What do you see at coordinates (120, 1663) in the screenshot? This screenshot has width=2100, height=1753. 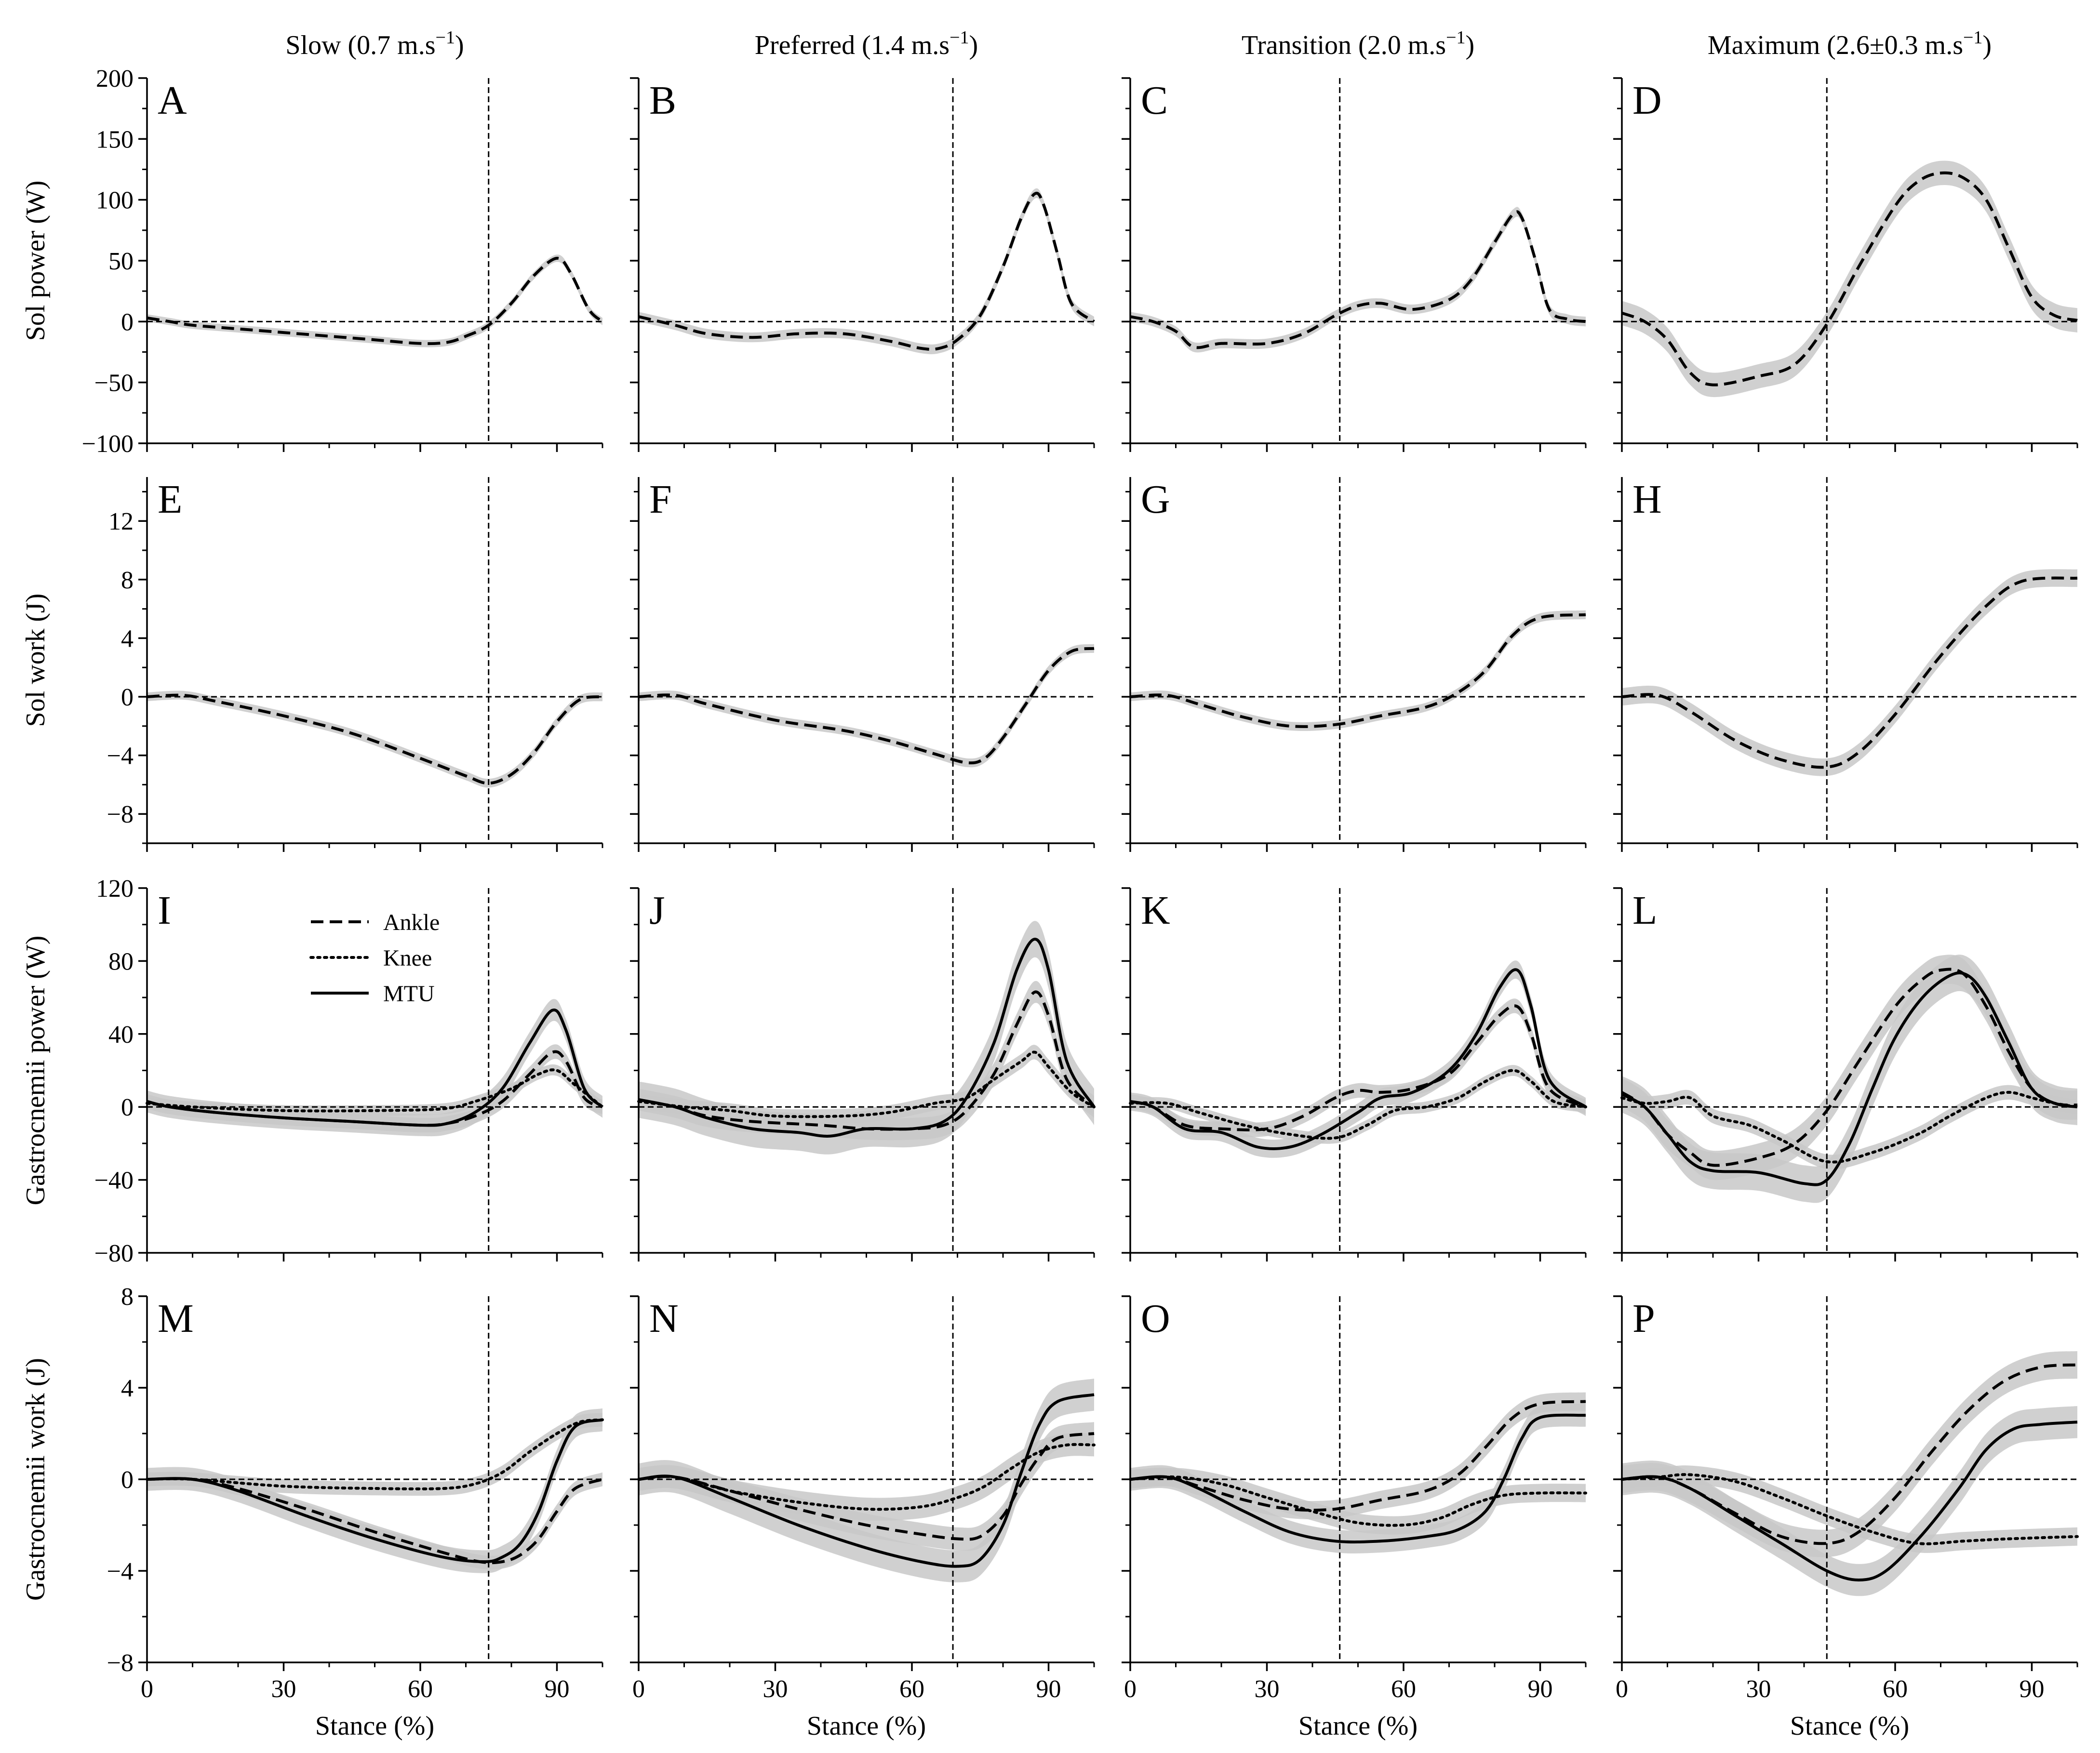 I see `y-tick-label: −8` at bounding box center [120, 1663].